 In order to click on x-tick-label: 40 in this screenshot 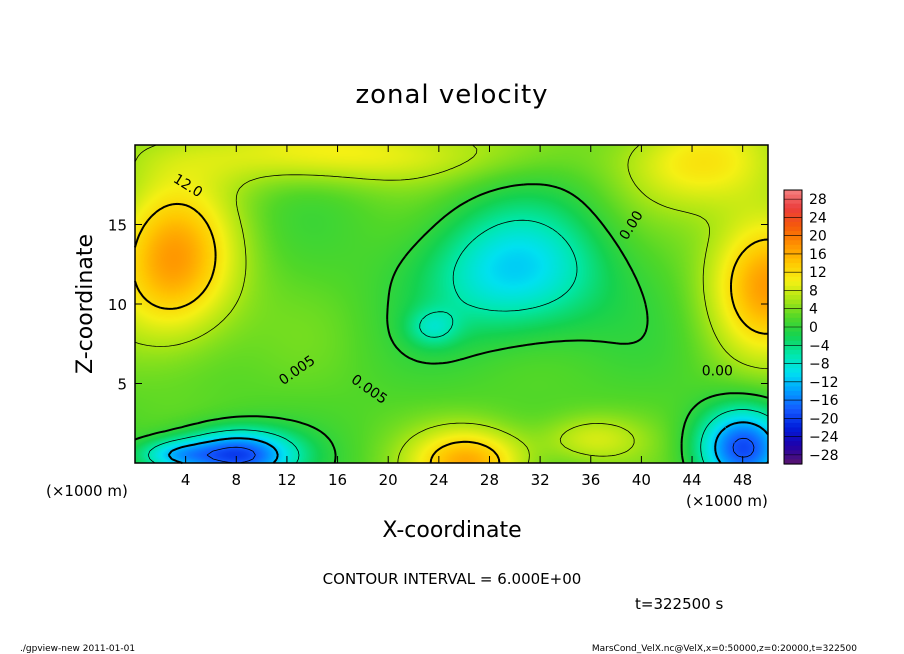, I will do `click(641, 480)`.